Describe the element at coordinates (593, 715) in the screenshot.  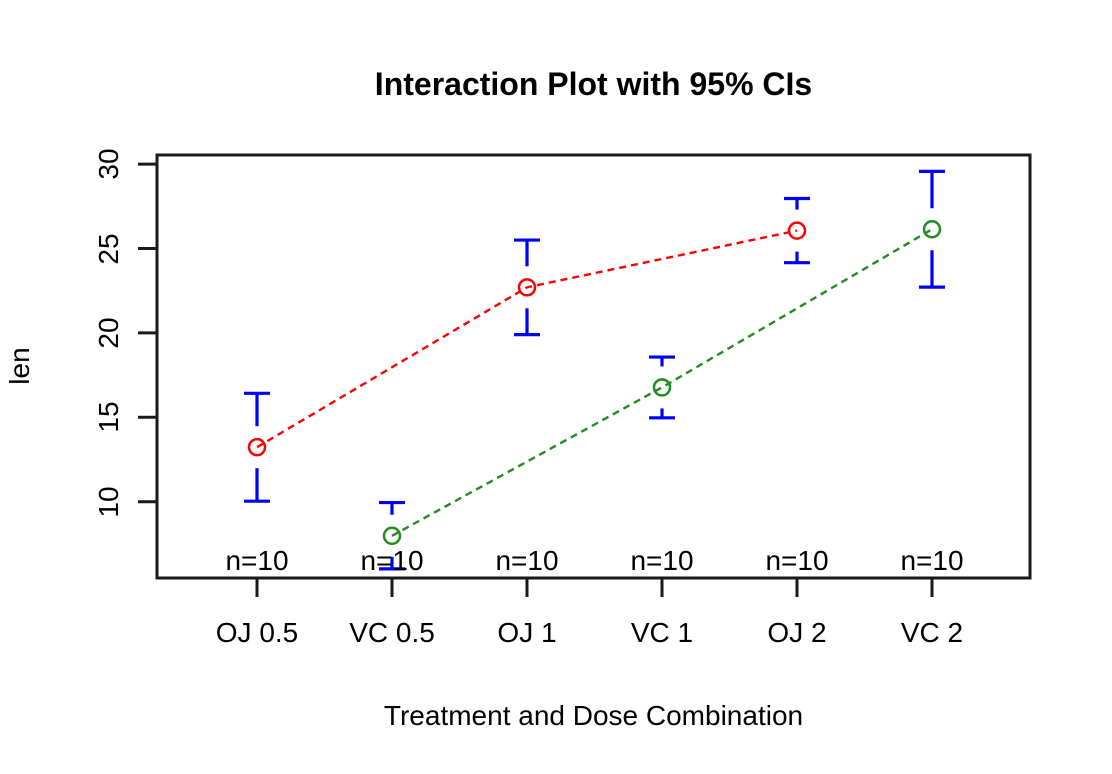
I see `x-axis-title: Treatment and Dose Combination` at that location.